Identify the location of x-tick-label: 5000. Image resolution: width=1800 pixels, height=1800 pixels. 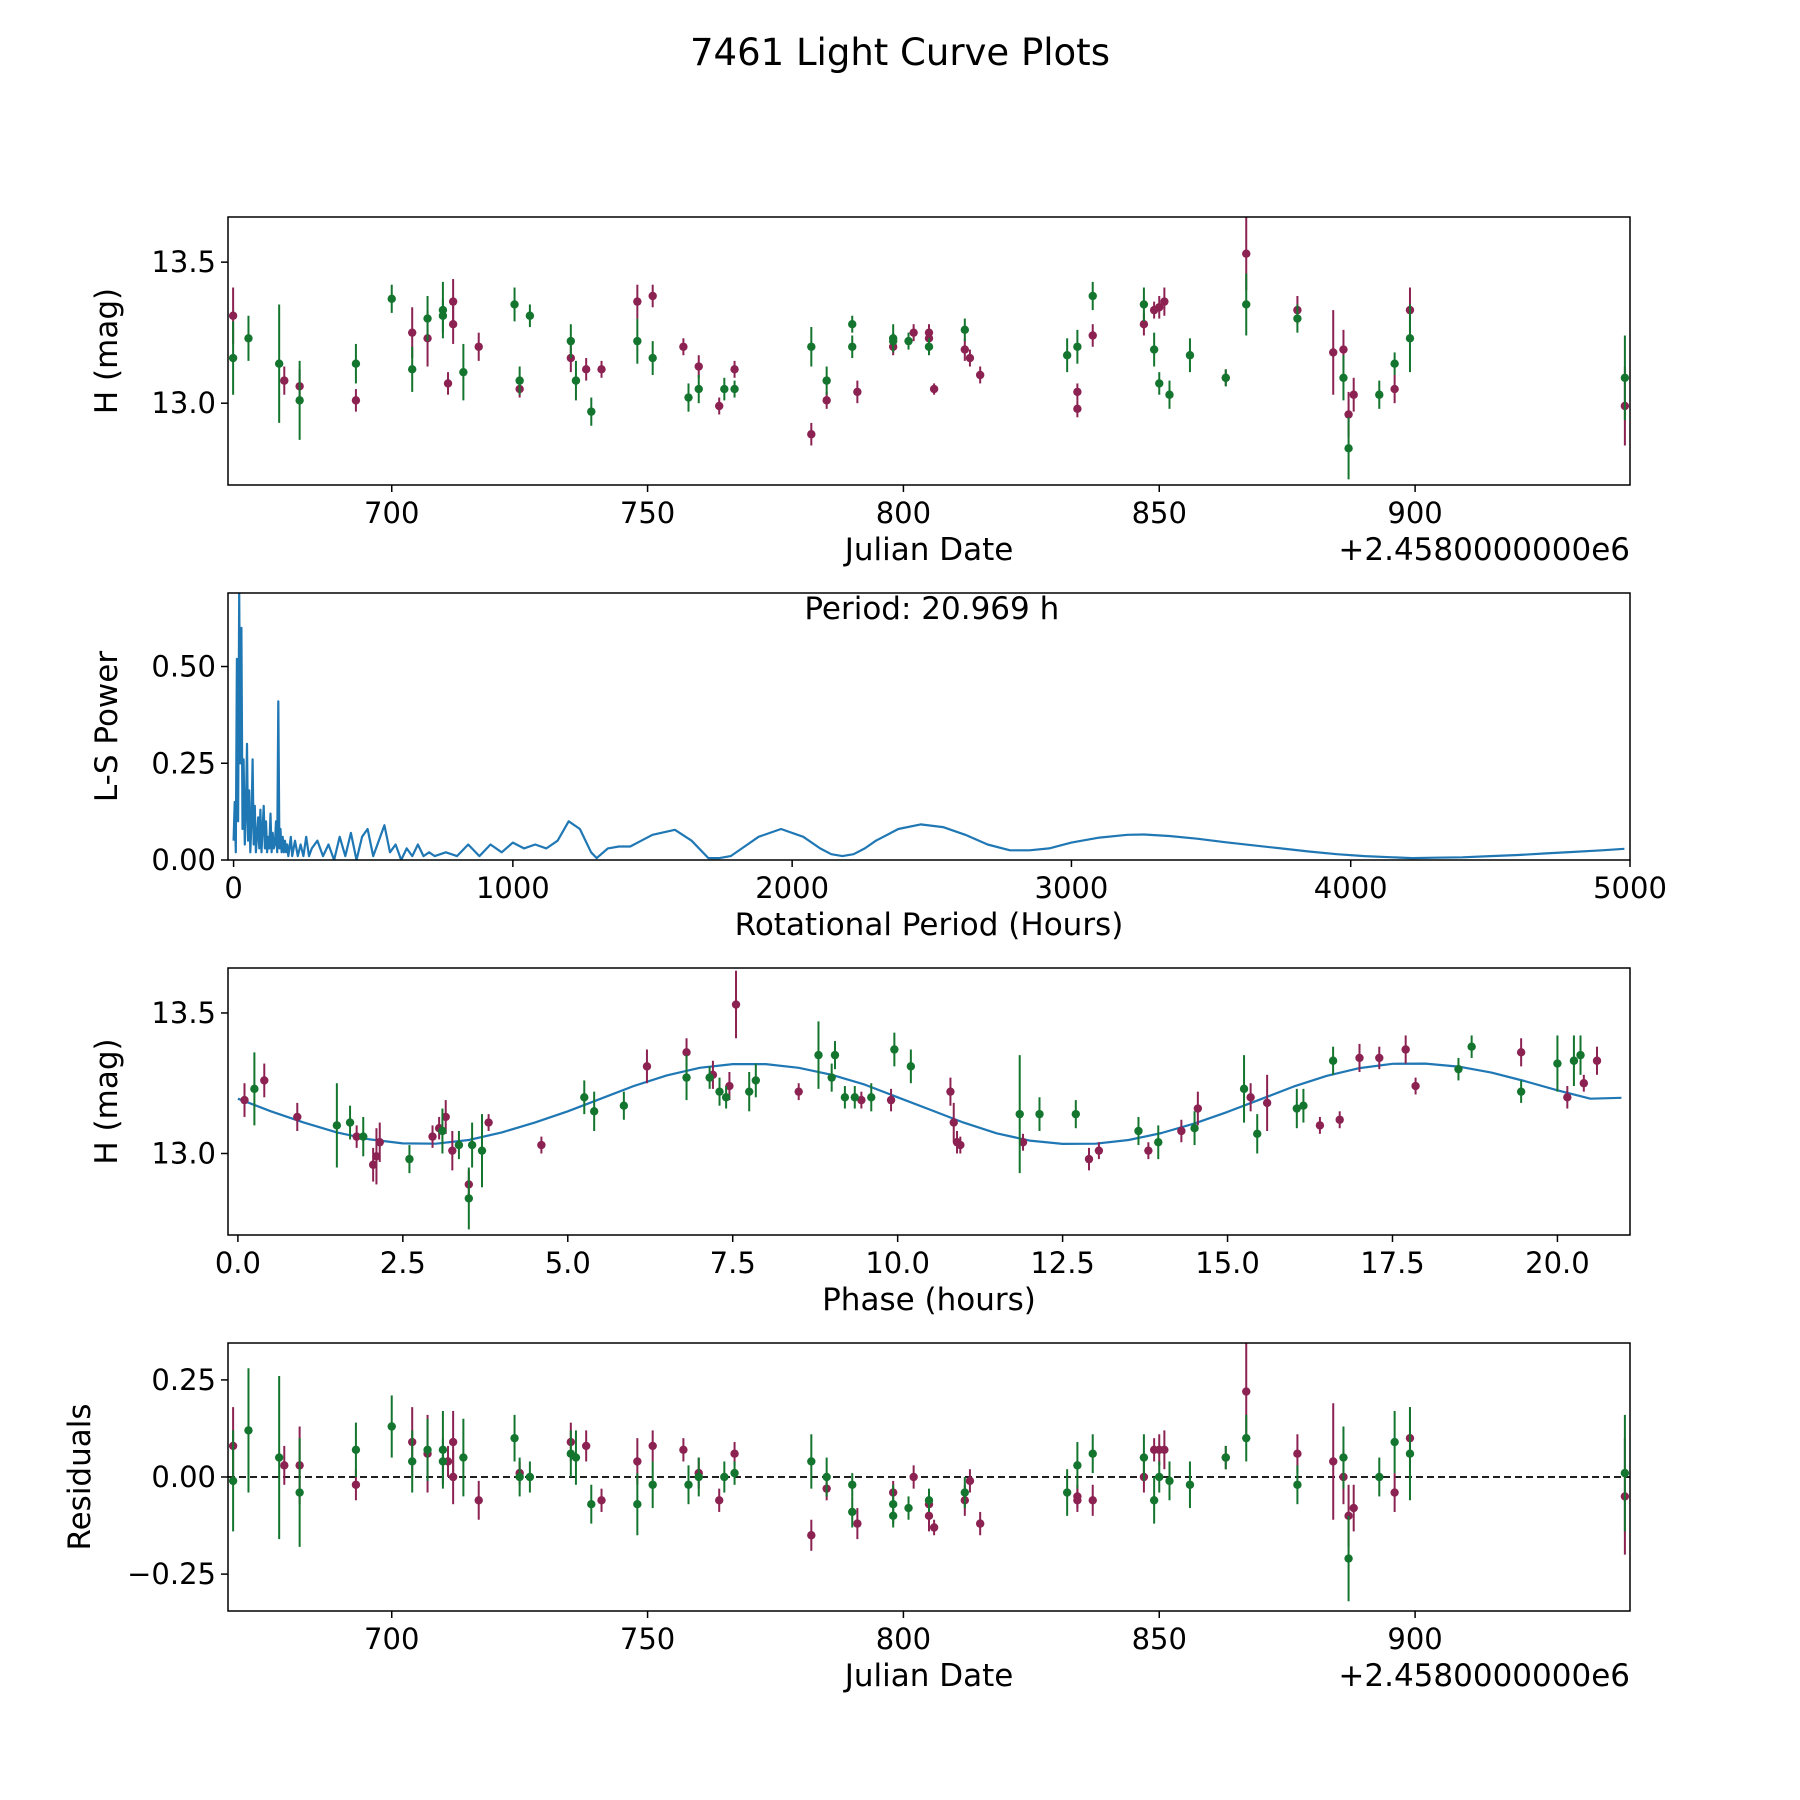
(1630, 888).